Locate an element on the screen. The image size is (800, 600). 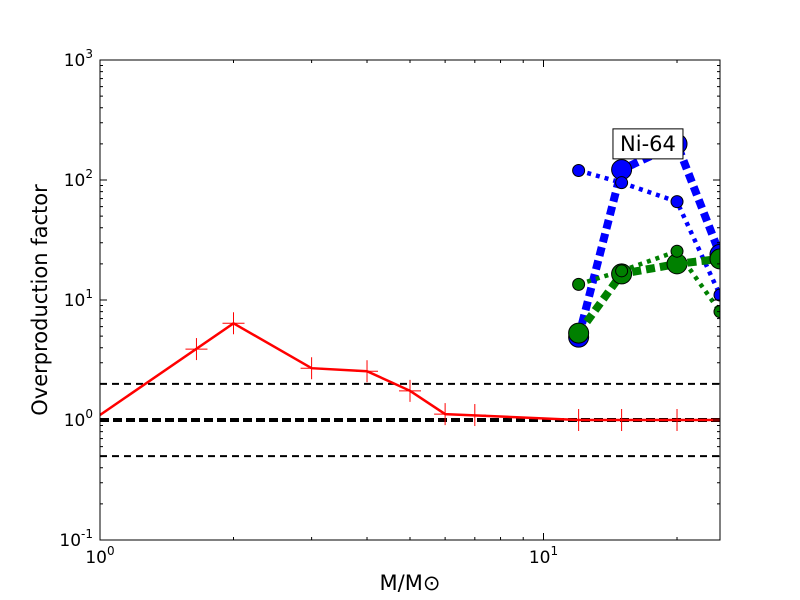
annotations: Ni-64 is located at coordinates (648, 144).